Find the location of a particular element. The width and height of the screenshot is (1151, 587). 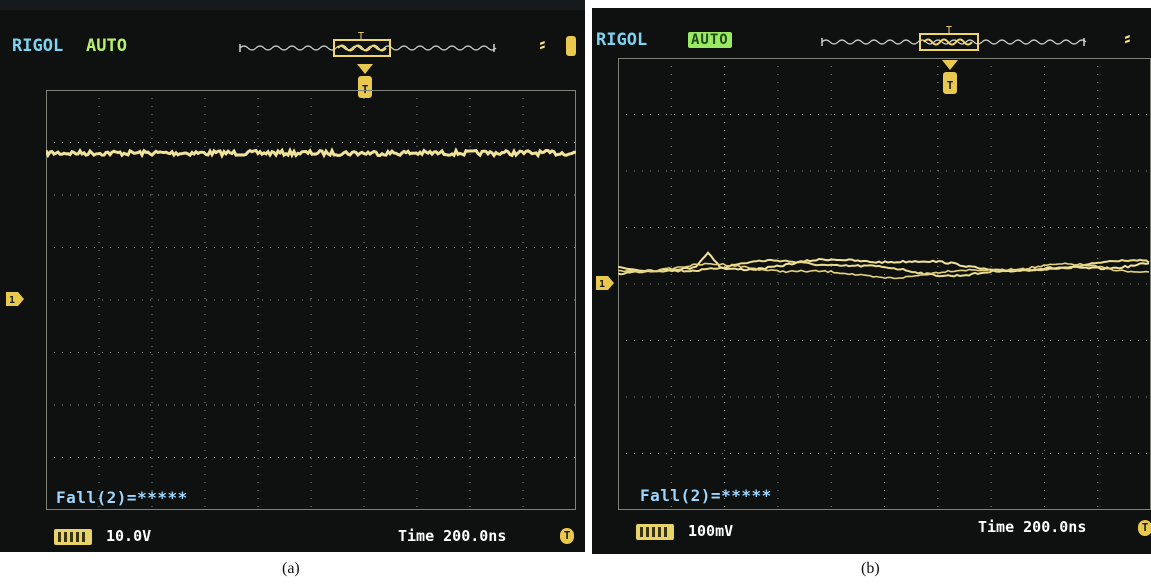

channel-scale: 100mV is located at coordinates (711, 531).